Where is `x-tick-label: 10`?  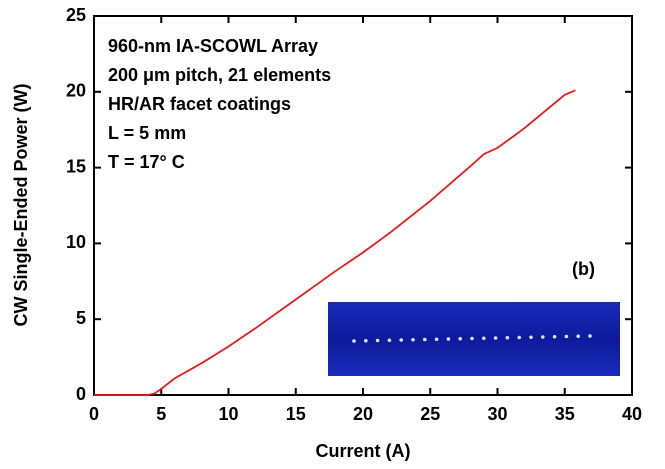
x-tick-label: 10 is located at coordinates (228, 414).